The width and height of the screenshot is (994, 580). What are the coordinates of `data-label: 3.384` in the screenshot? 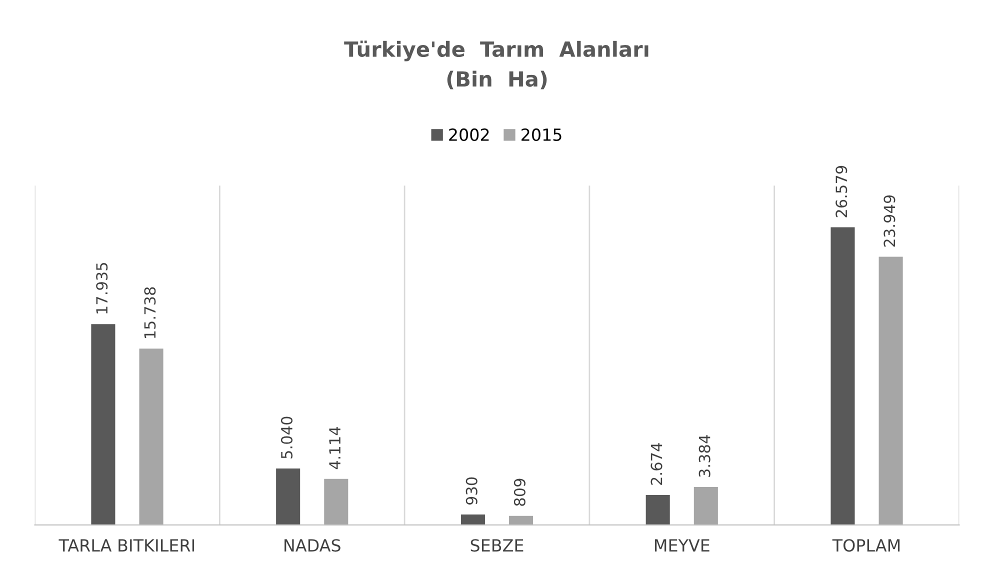 It's located at (704, 456).